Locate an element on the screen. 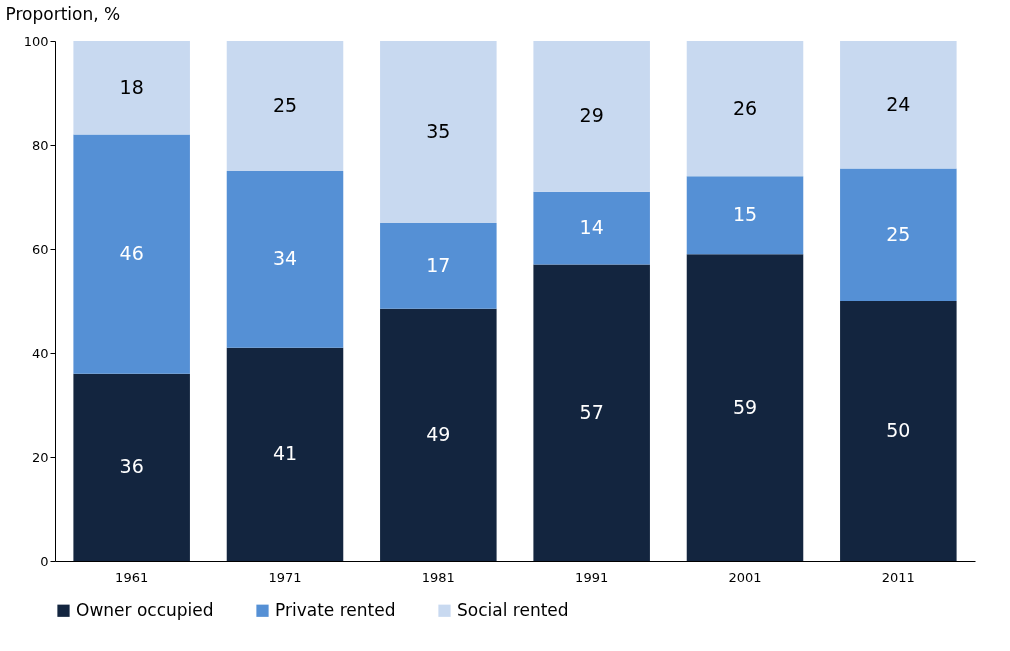  data-label: 24 is located at coordinates (898, 103).